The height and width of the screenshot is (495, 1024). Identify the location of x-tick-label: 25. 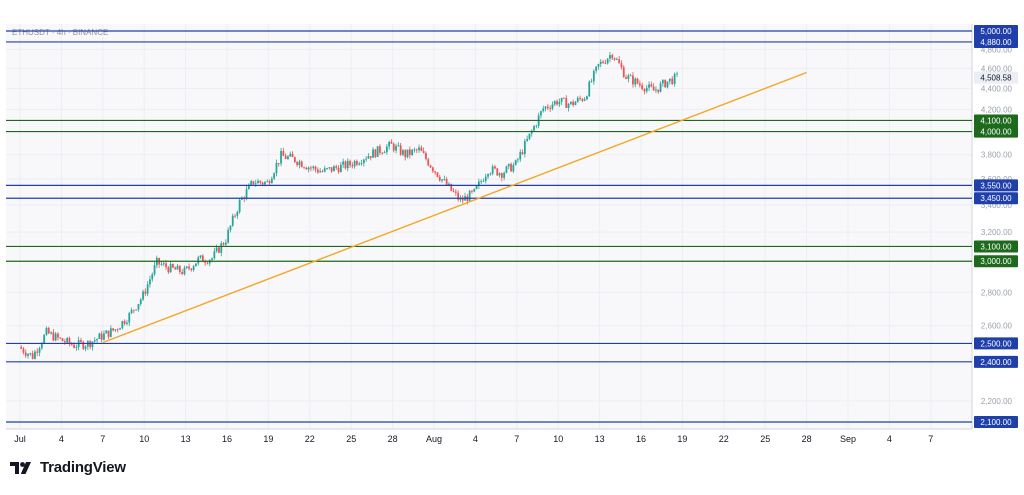
(765, 439).